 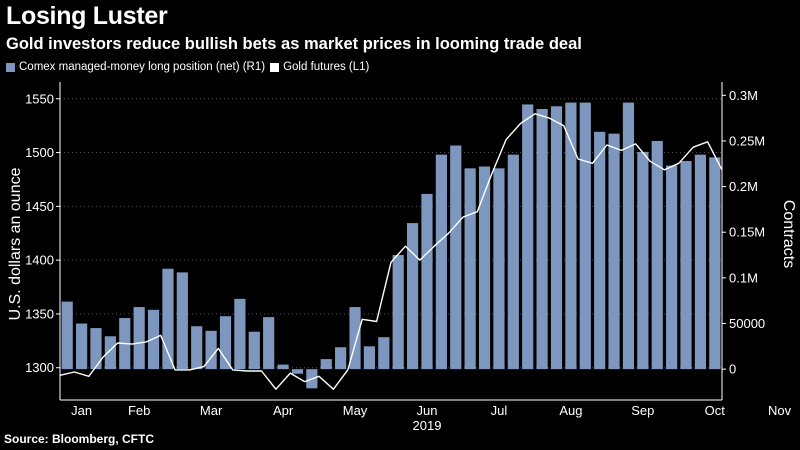 What do you see at coordinates (747, 232) in the screenshot?
I see `right-tick-label: 0.15M` at bounding box center [747, 232].